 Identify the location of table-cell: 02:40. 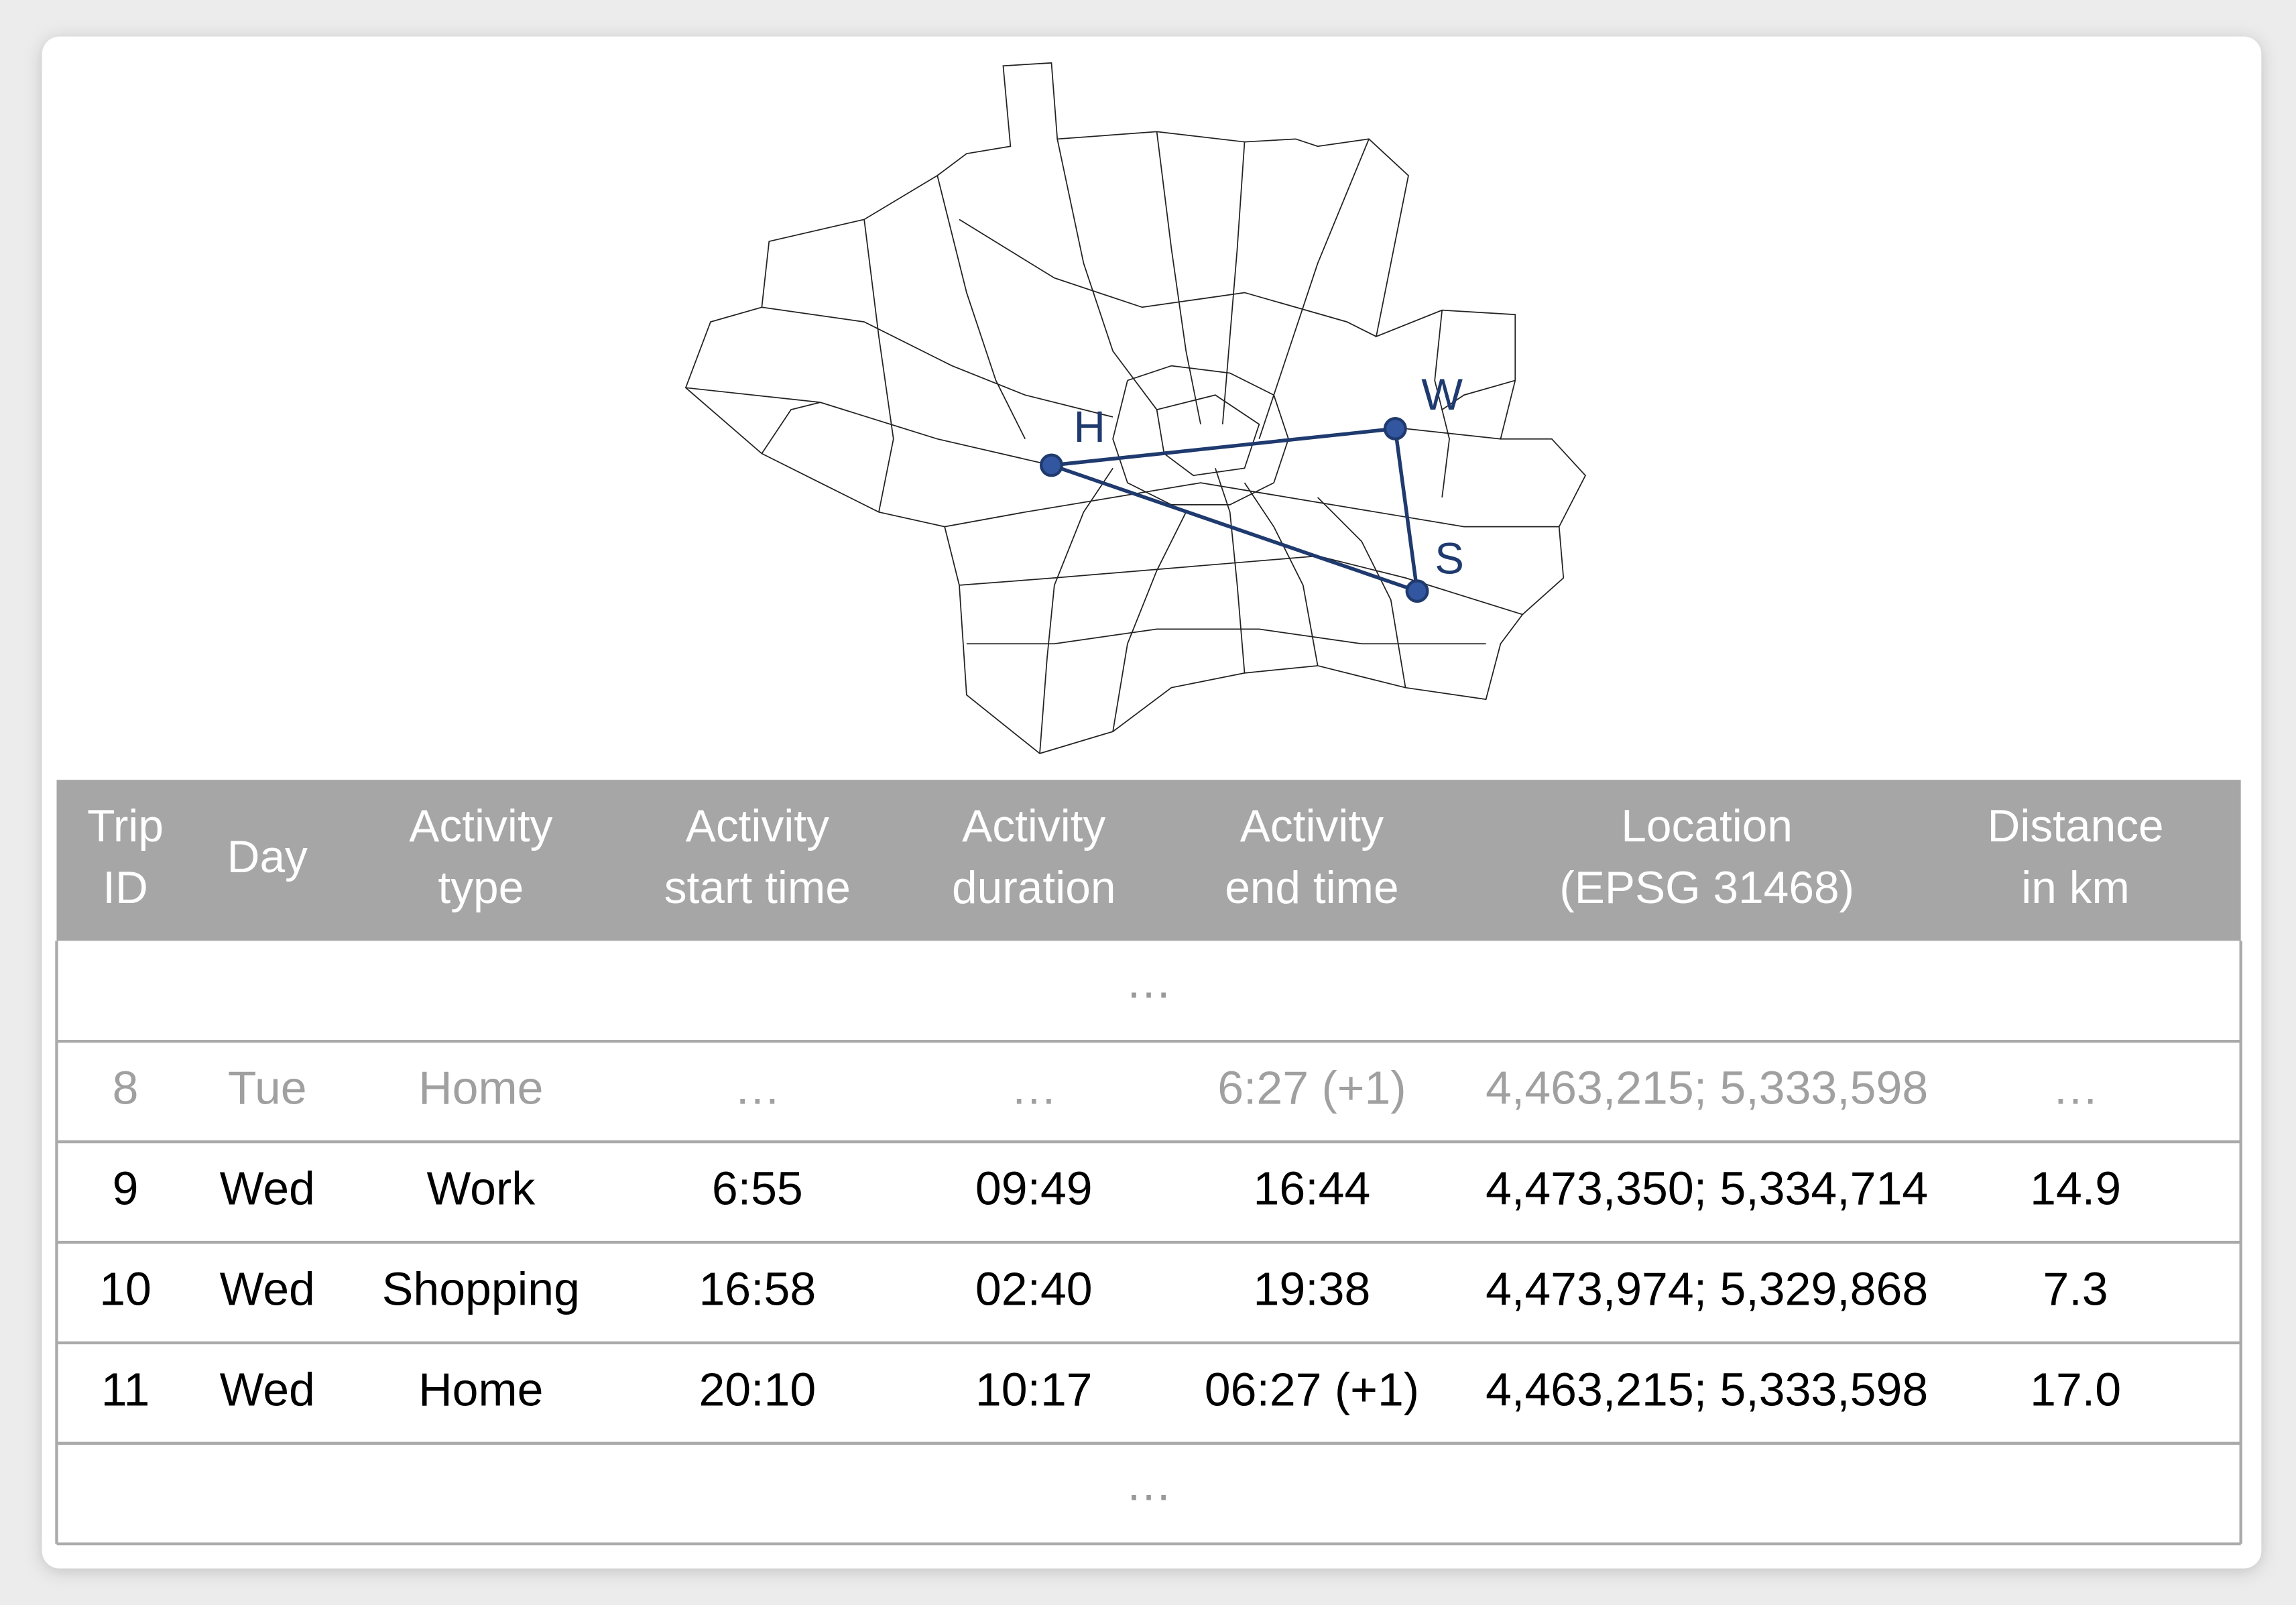
(1034, 1288).